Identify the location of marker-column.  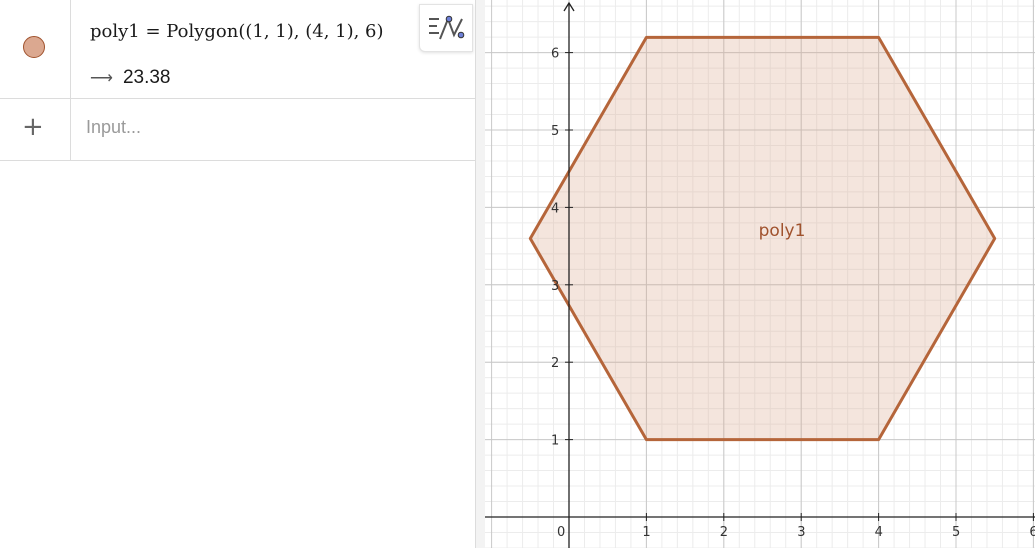
(35, 49).